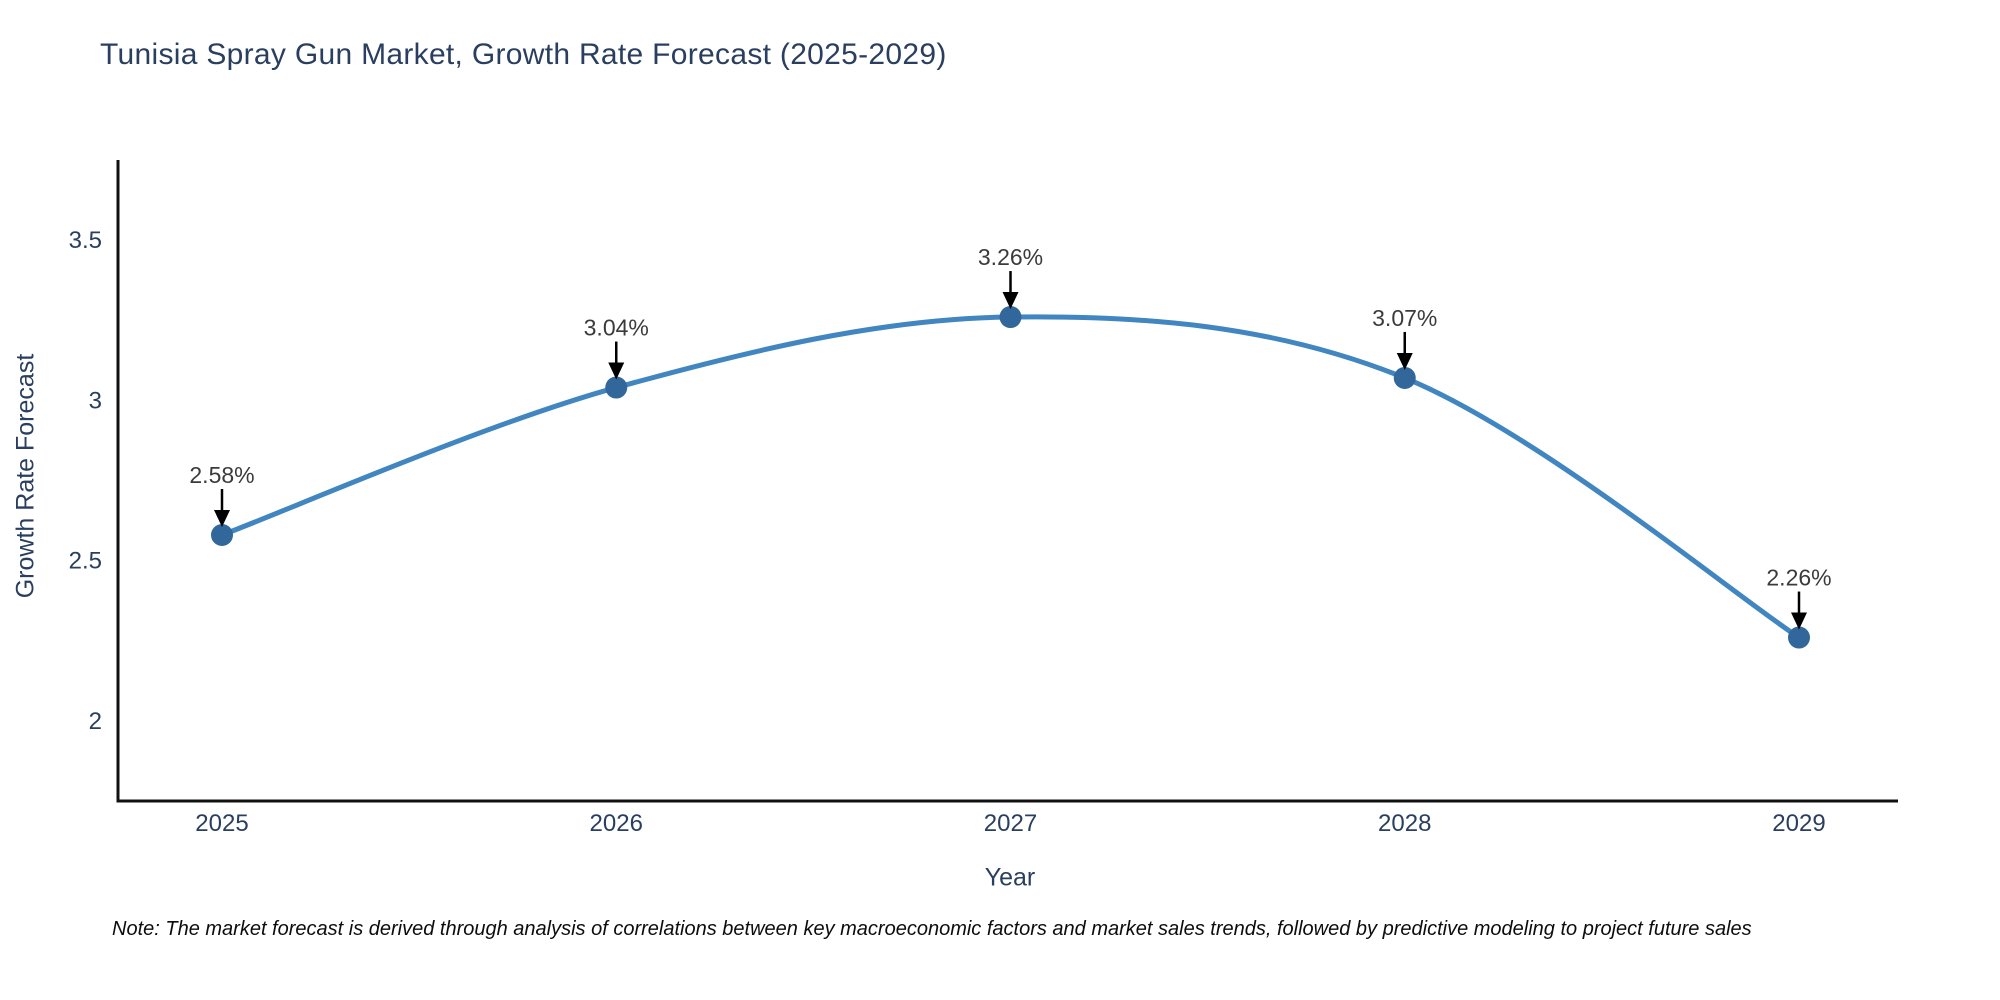 Image resolution: width=2000 pixels, height=1000 pixels. Describe the element at coordinates (1010, 877) in the screenshot. I see `x-axis-title: Year` at that location.